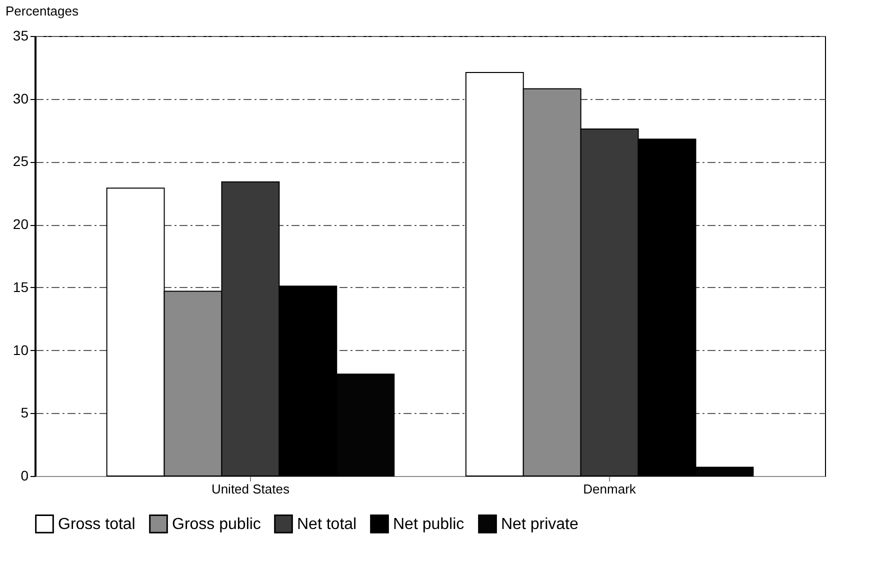 This screenshot has height=578, width=884. I want to click on legend-label: Net total, so click(327, 524).